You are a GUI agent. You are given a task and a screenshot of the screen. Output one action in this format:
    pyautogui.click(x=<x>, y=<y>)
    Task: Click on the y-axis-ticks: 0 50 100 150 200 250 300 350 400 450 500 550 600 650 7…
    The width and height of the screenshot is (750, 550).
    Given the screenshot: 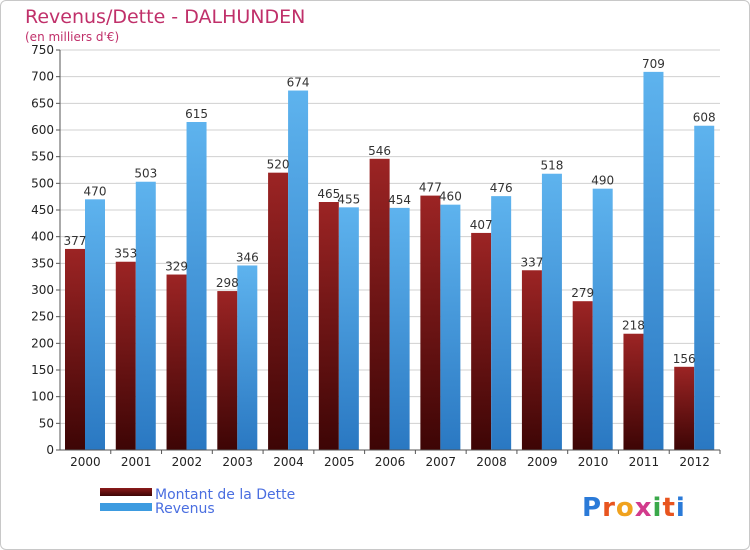 What is the action you would take?
    pyautogui.click(x=45, y=250)
    